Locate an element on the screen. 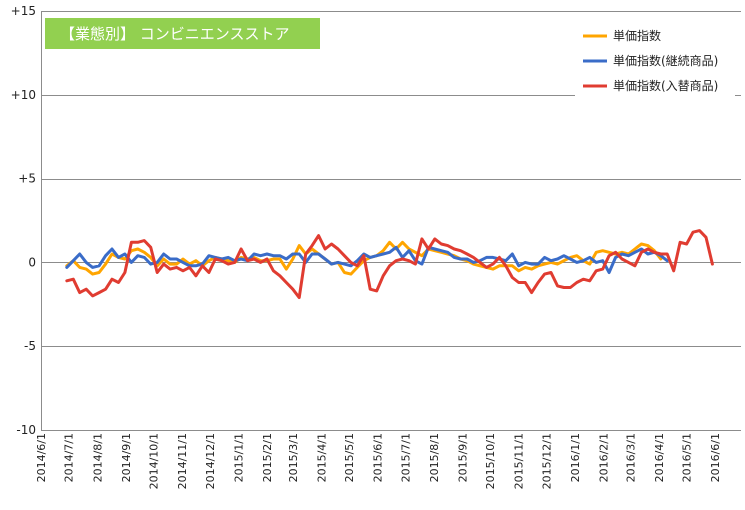 The height and width of the screenshot is (510, 745). y-axis-tick-labels: +15 +10 +5 0 -5 -10 is located at coordinates (23, 220).